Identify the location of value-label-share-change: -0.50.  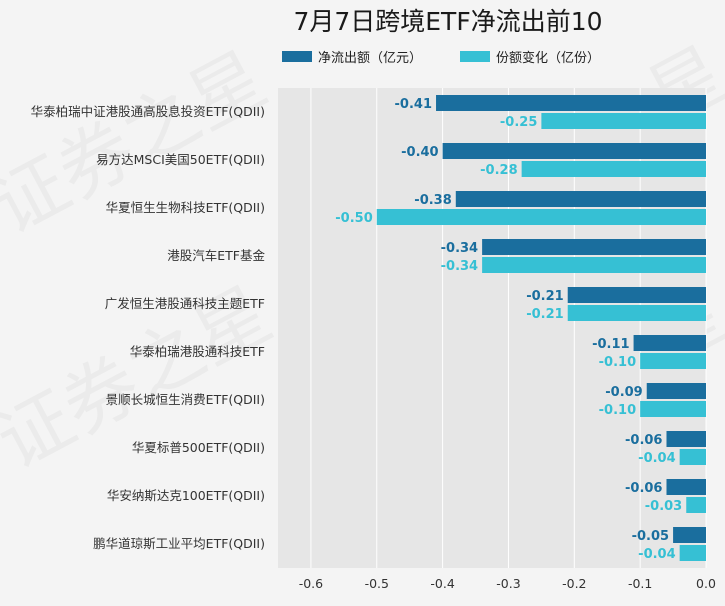
(353, 218).